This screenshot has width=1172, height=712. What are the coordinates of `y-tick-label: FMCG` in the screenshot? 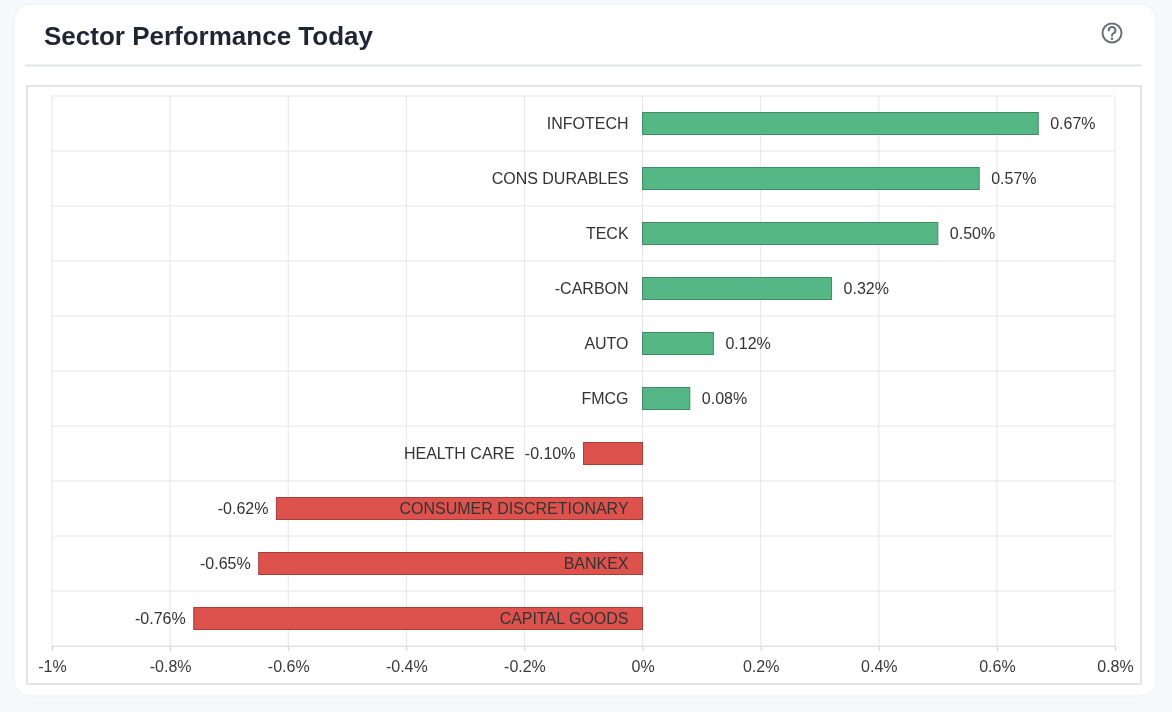 It's located at (605, 399).